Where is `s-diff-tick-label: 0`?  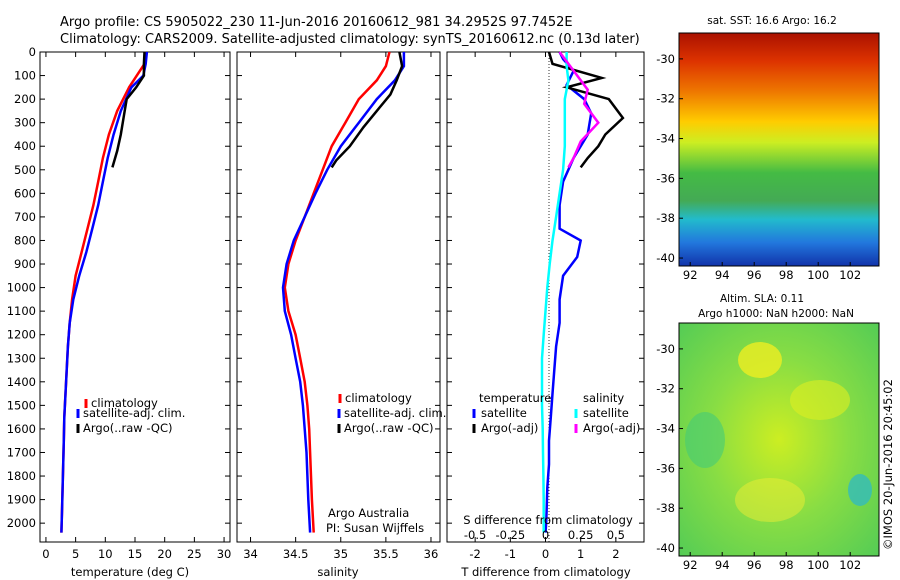 s-diff-tick-label: 0 is located at coordinates (545, 535).